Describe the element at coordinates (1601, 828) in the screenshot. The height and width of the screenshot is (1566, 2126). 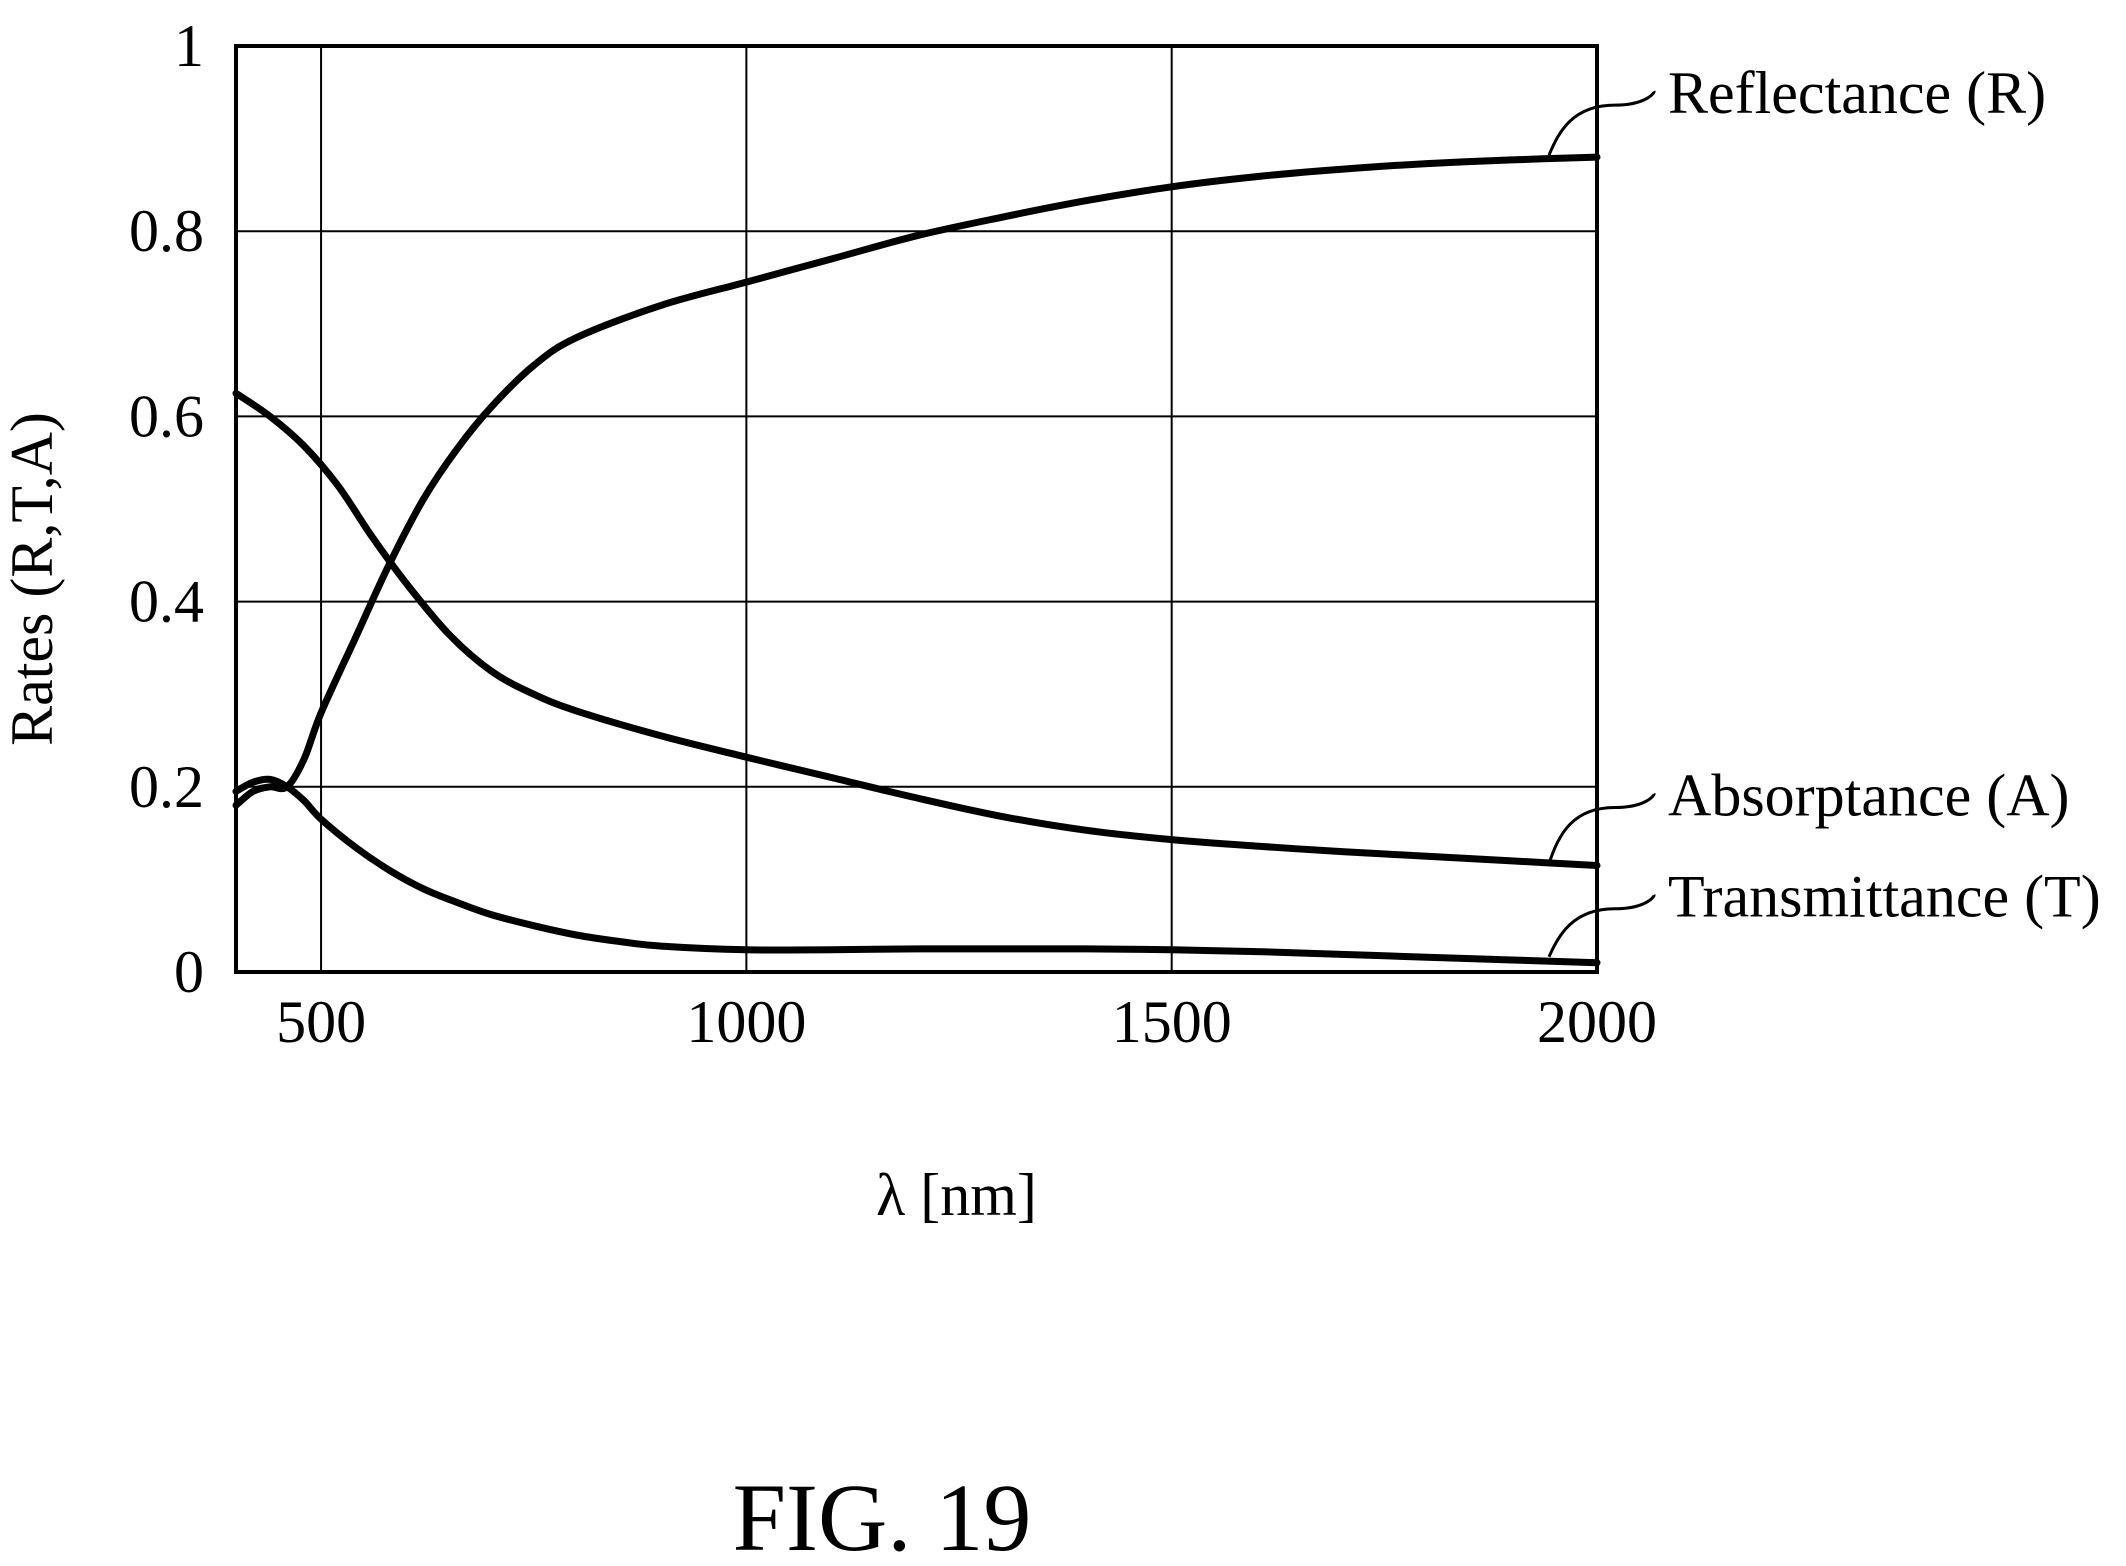
I see `absorptance-leader-line` at that location.